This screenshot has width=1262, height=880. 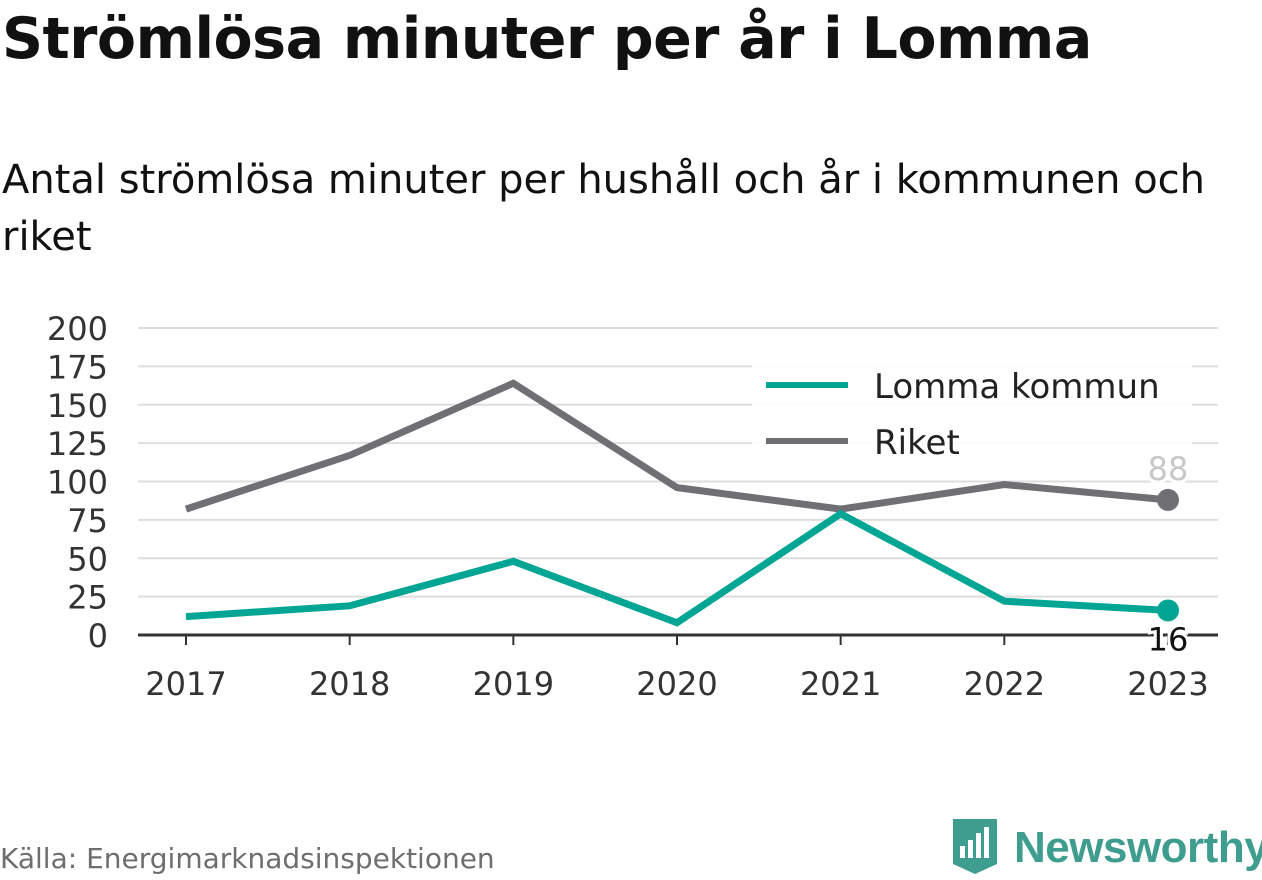 What do you see at coordinates (77, 406) in the screenshot?
I see `y-tick-label: 150` at bounding box center [77, 406].